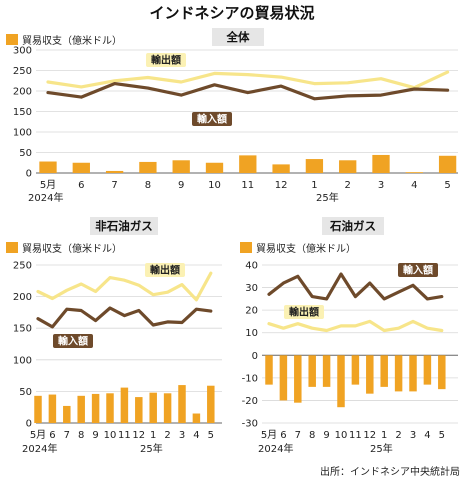 This screenshot has width=465, height=483. Describe the element at coordinates (275, 448) in the screenshot. I see `x-year-label: 2024年` at that location.